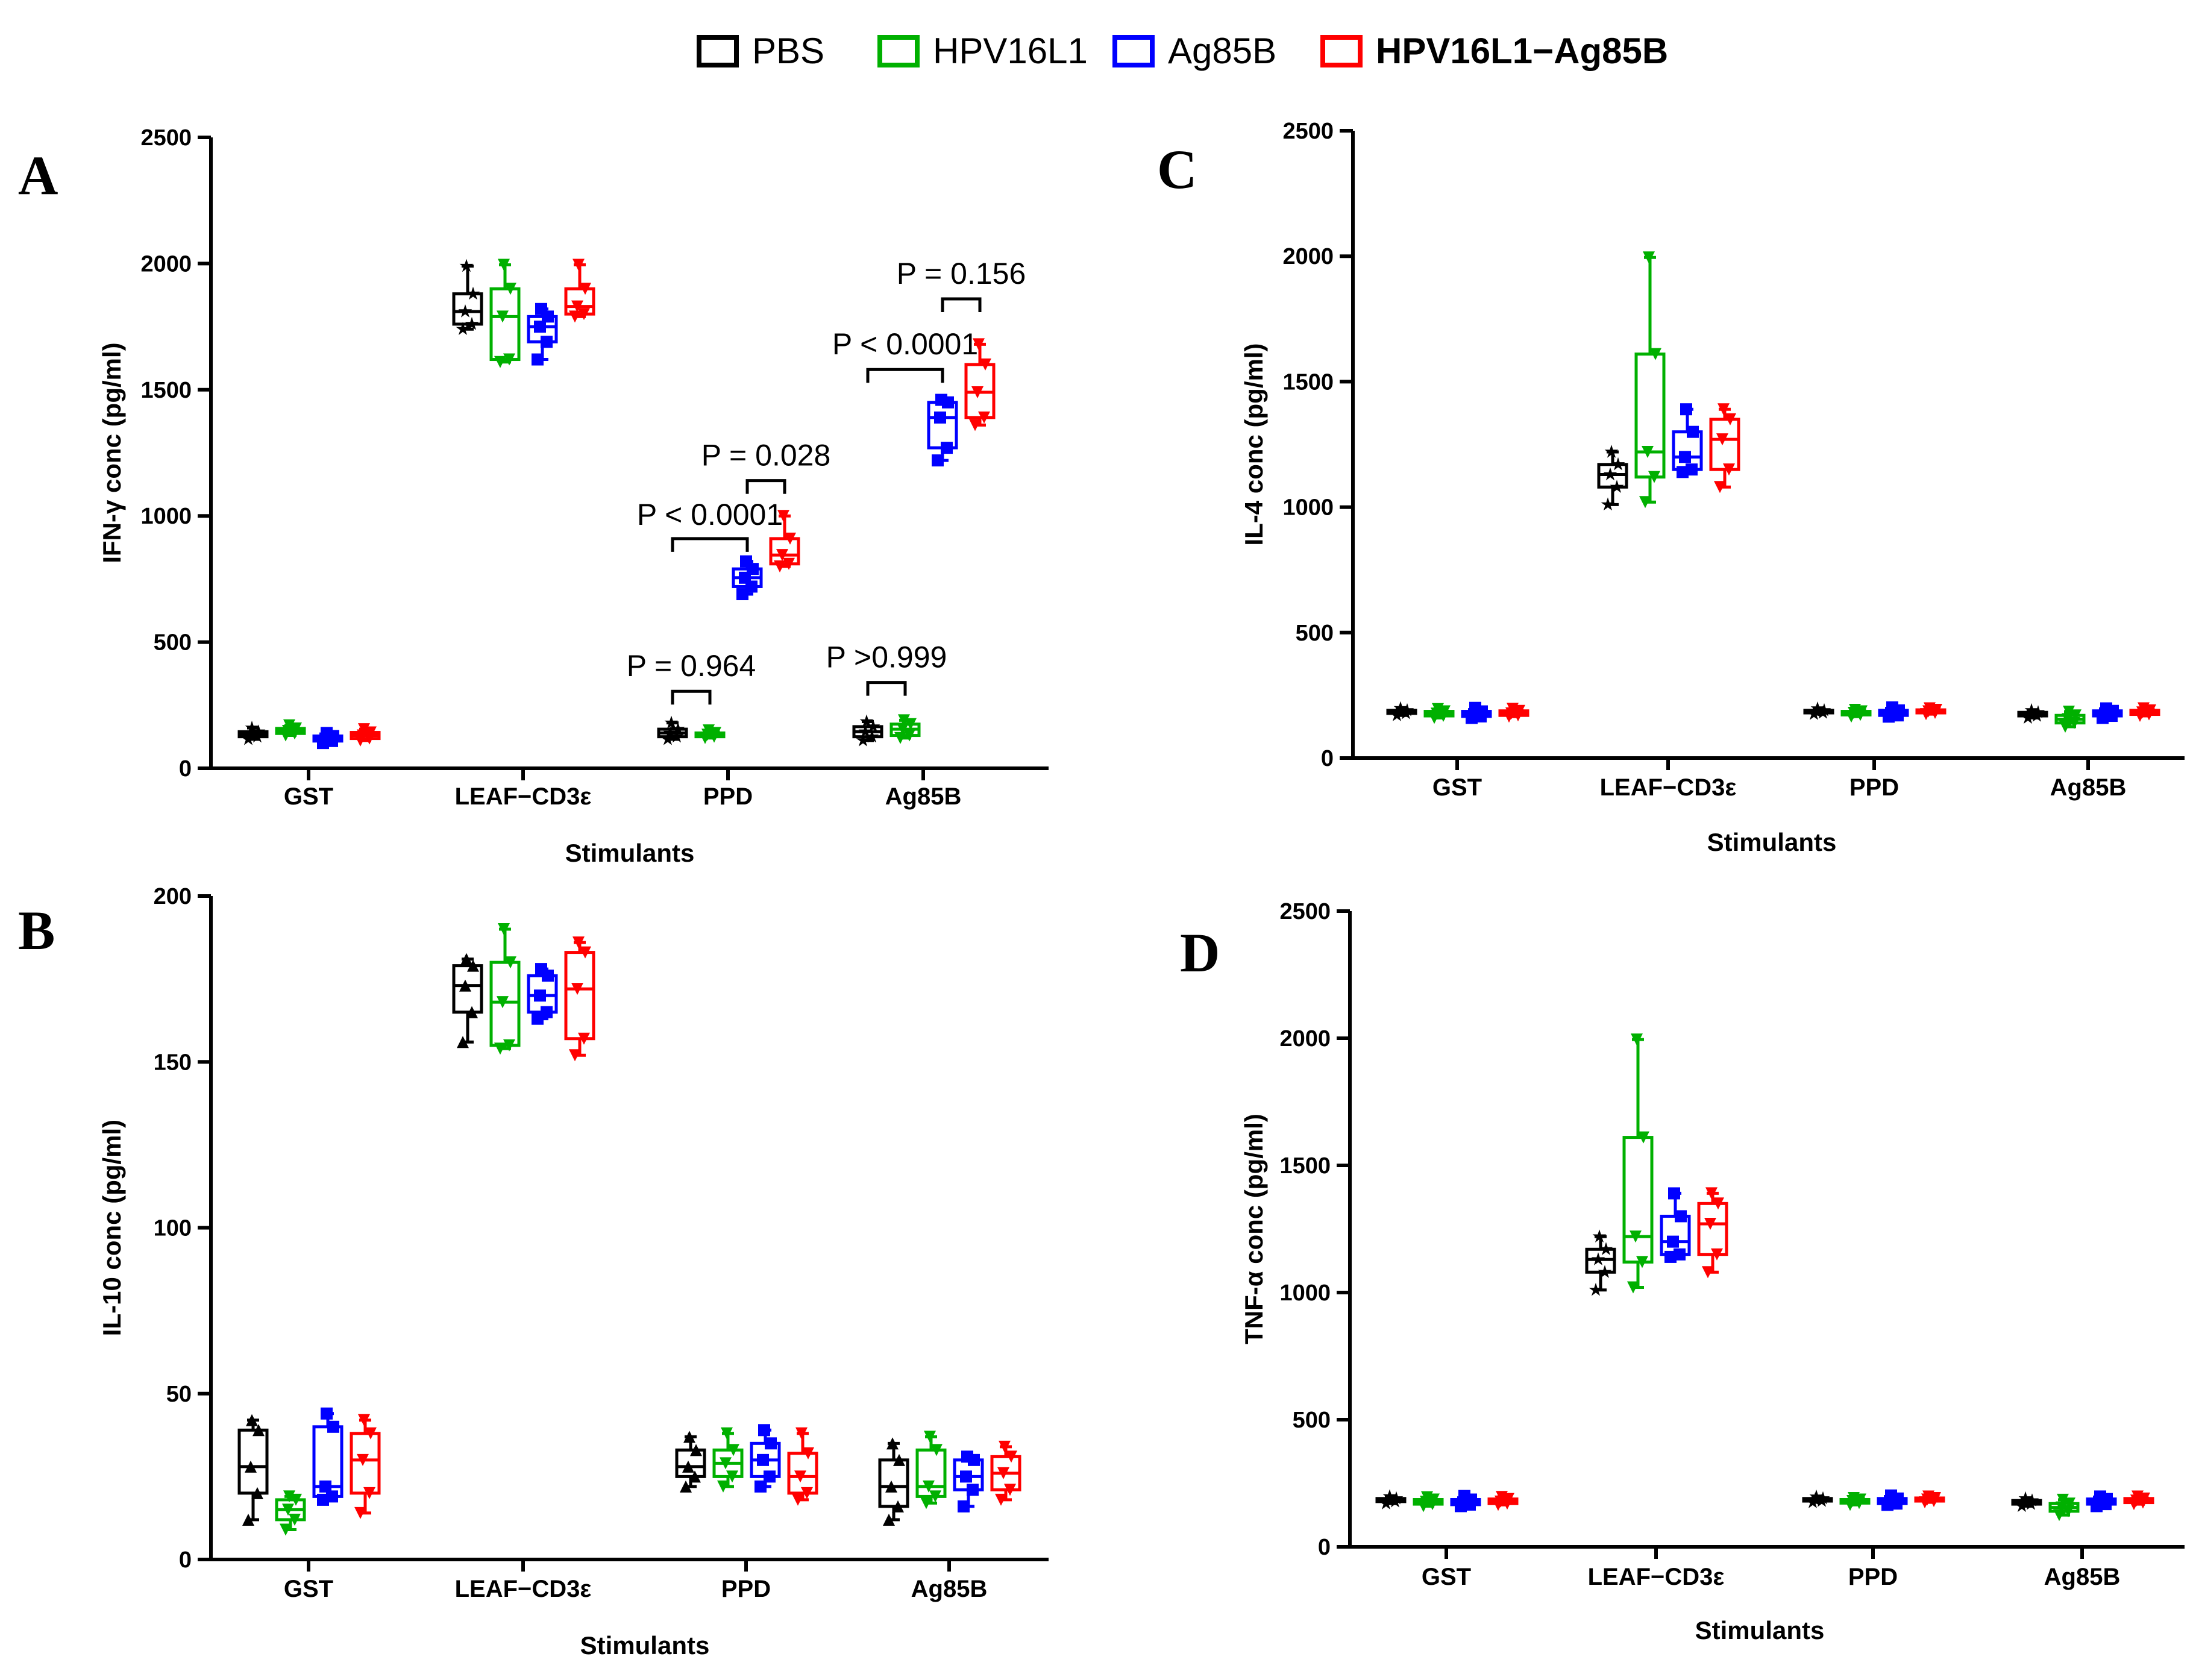 The height and width of the screenshot is (1680, 2196). What do you see at coordinates (173, 643) in the screenshot?
I see `y-tick-label: 500` at bounding box center [173, 643].